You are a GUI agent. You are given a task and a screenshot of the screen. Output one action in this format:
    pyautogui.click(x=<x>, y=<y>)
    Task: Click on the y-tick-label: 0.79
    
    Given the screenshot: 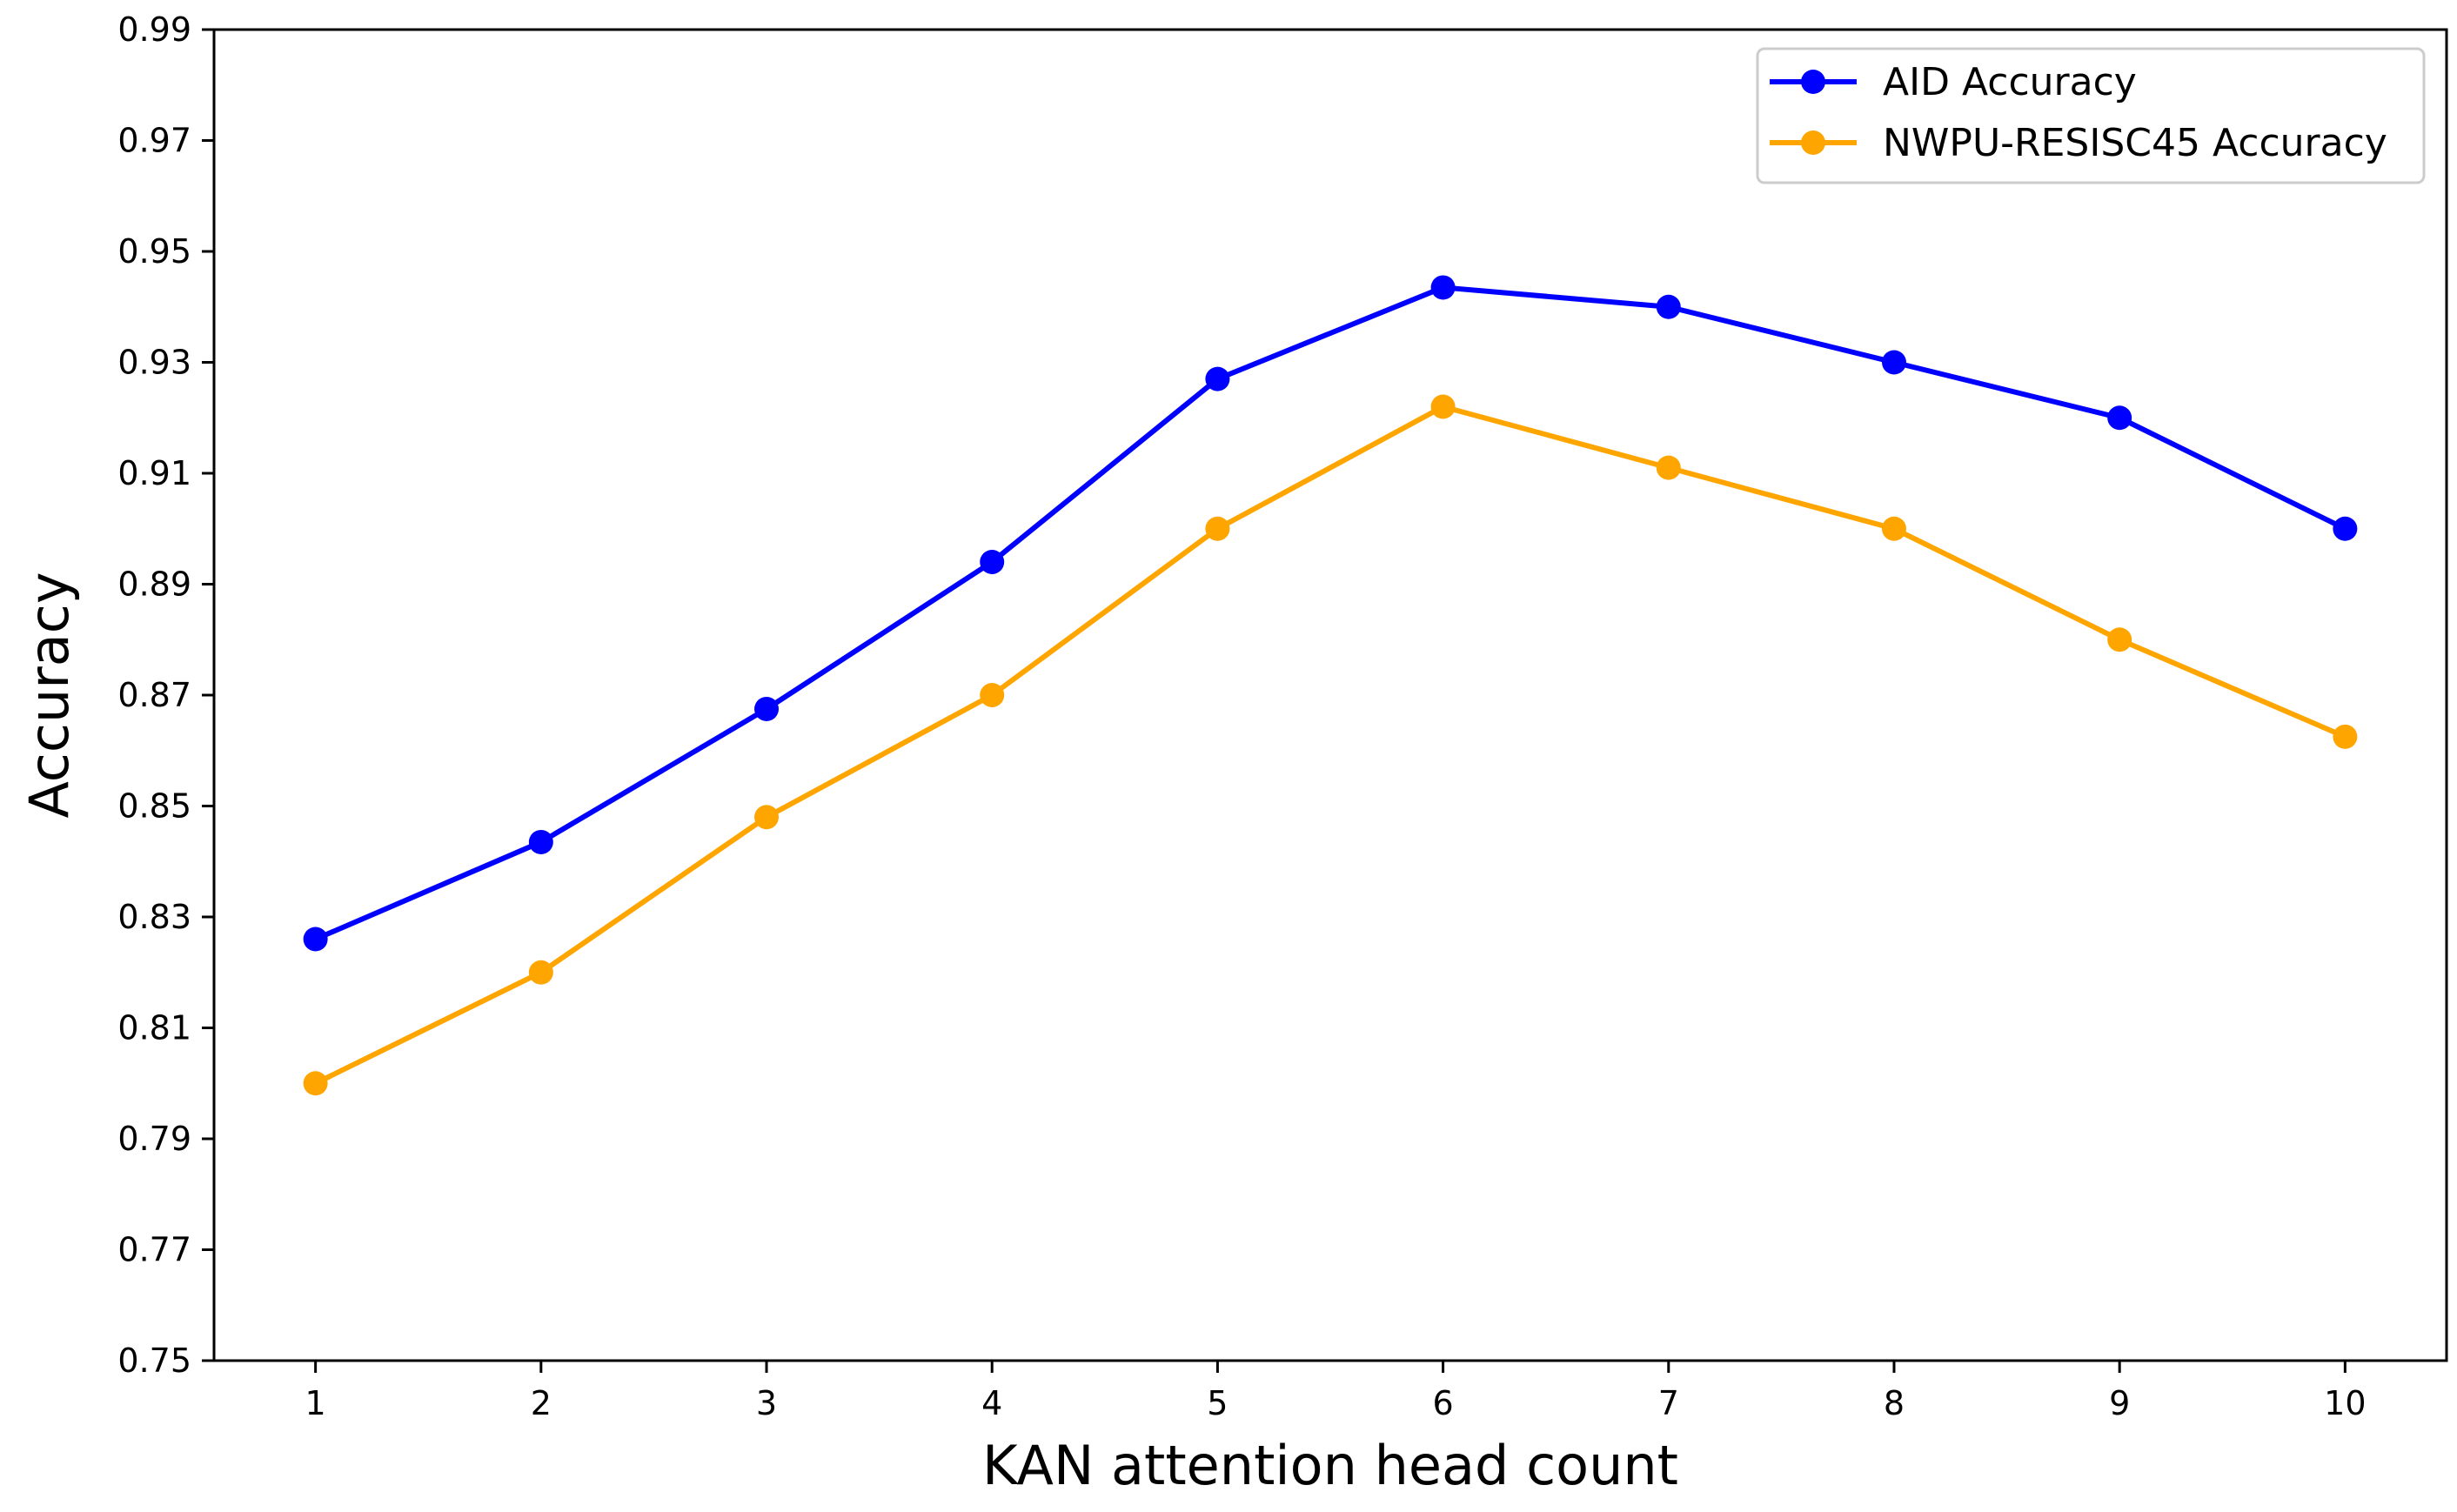 What is the action you would take?
    pyautogui.click(x=154, y=1139)
    